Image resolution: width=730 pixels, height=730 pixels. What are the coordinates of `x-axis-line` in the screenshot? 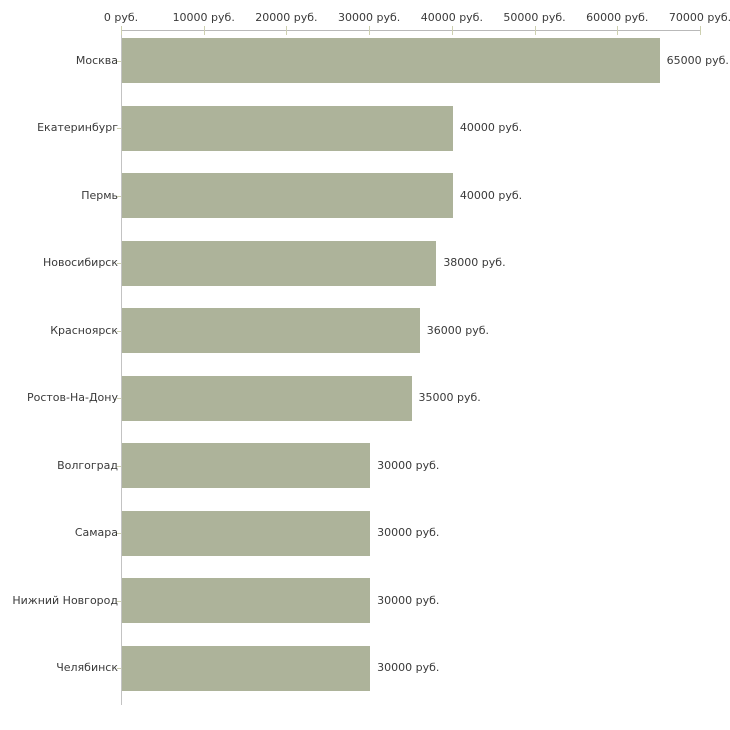 It's located at (410, 30).